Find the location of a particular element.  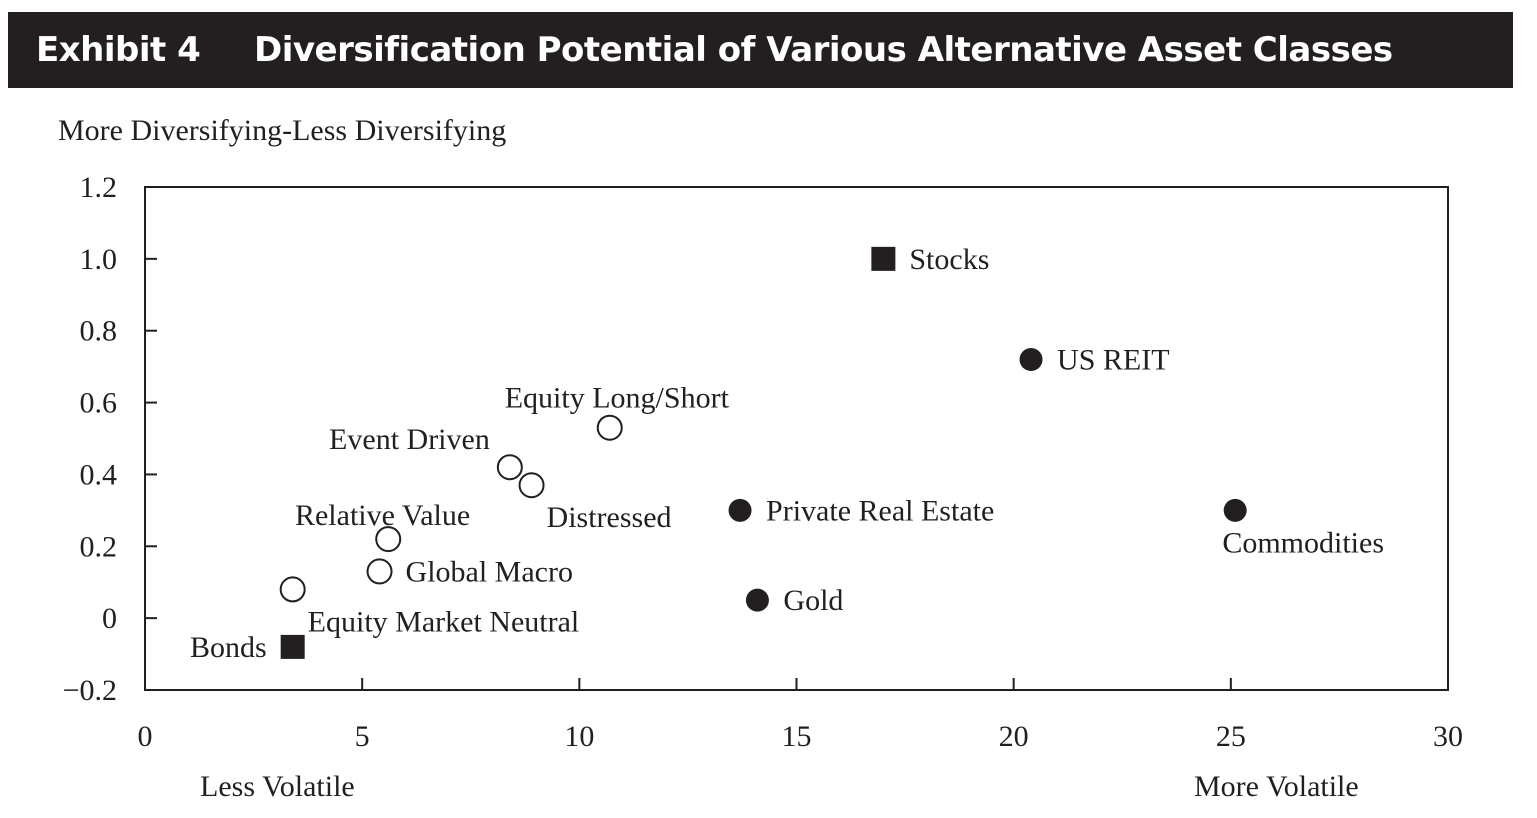

label-equity-long-short: Equity Long/Short is located at coordinates (617, 398).